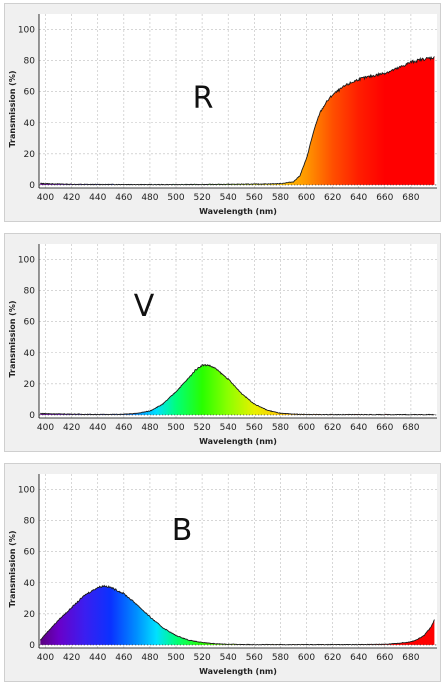 This screenshot has width=445, height=686. Describe the element at coordinates (144, 306) in the screenshot. I see `chart-title: V` at that location.